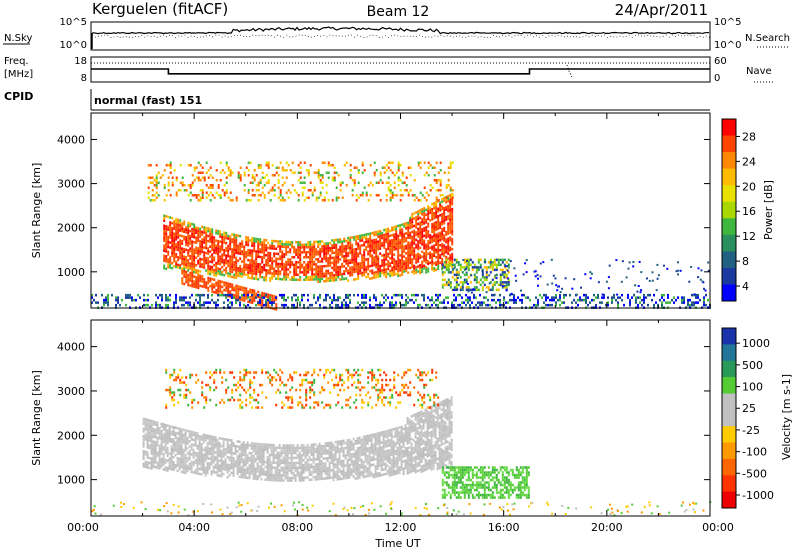 This screenshot has width=800, height=554. I want to click on frequency-trace, so click(400, 71).